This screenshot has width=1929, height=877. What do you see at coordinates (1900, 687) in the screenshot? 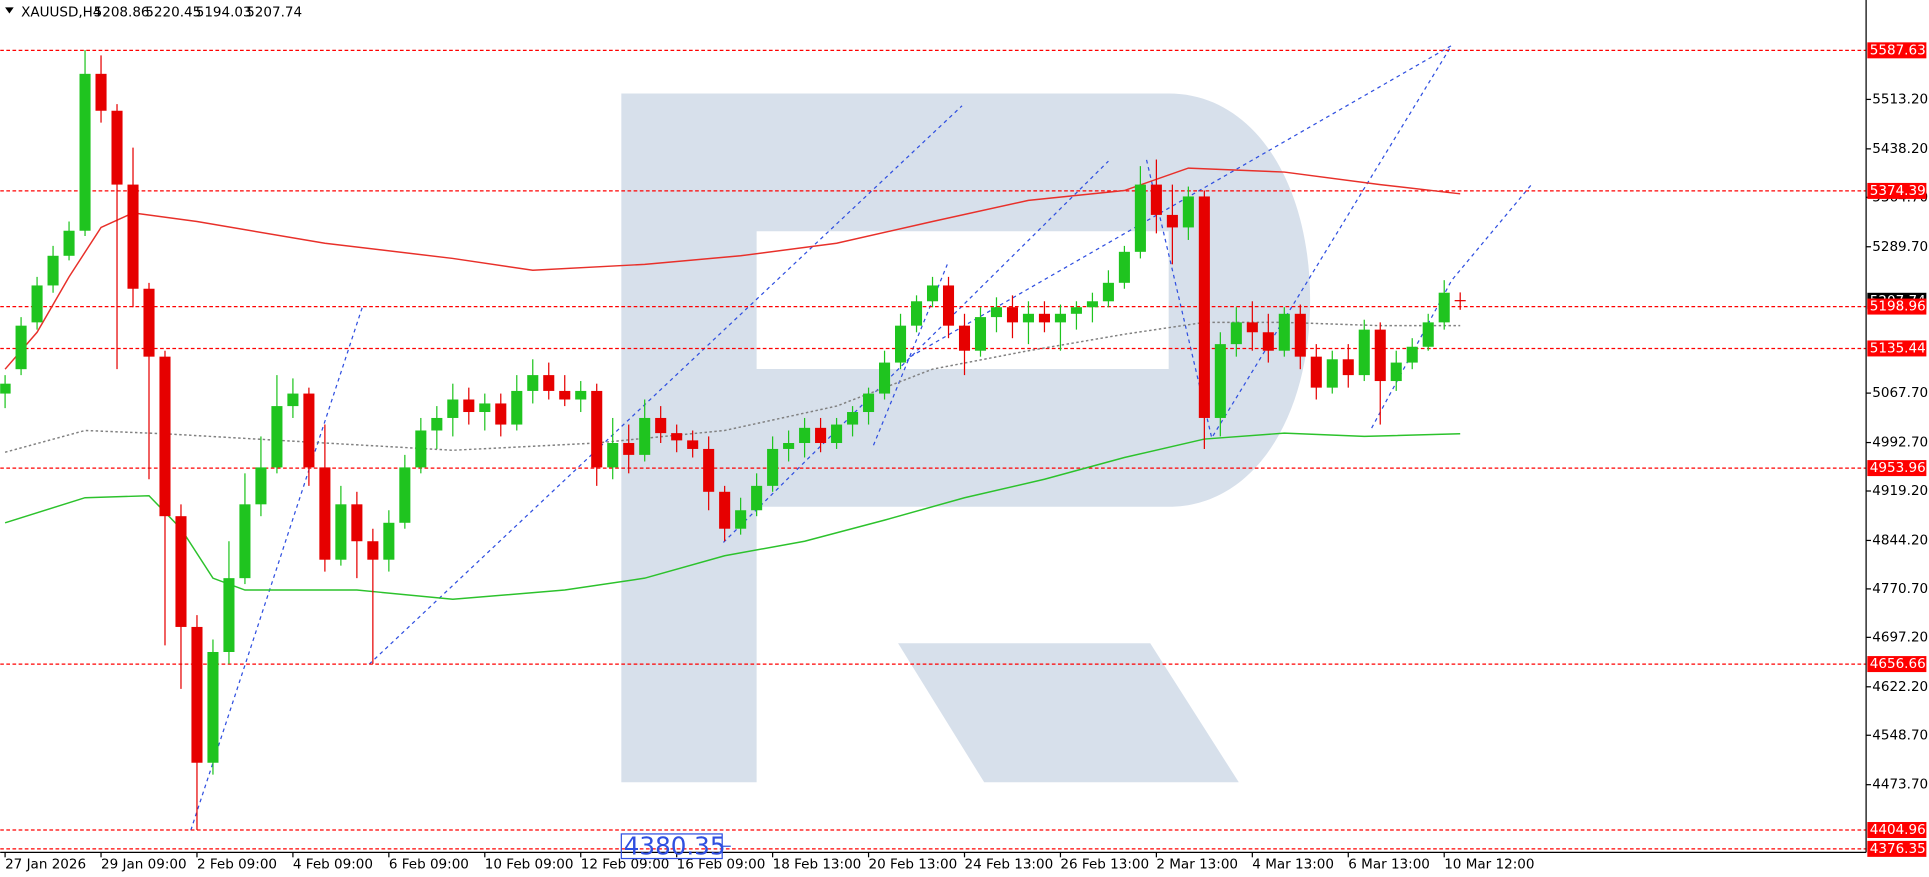
I see `y-tick-label: 4622.20` at bounding box center [1900, 687].